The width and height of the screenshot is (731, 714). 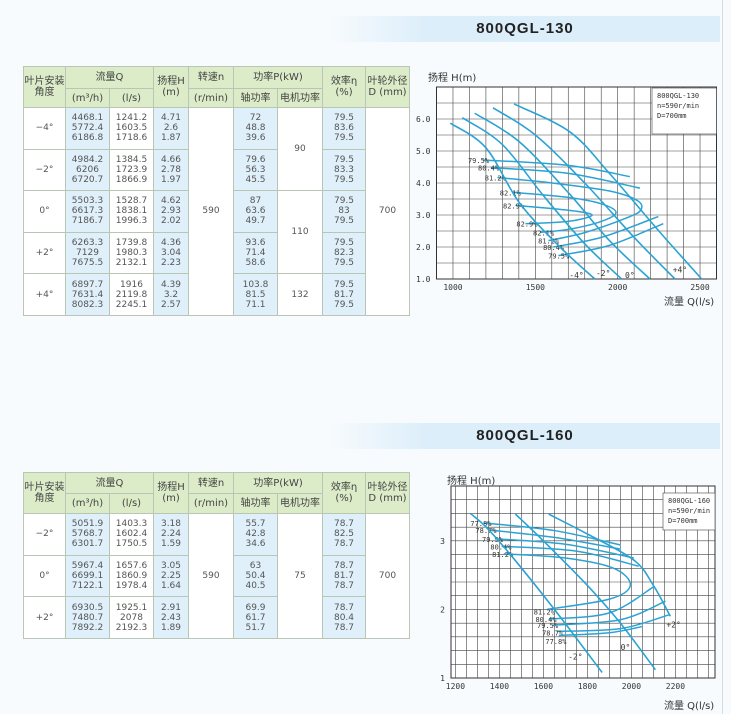 What do you see at coordinates (211, 98) in the screenshot?
I see `header-speed-unit: (r/min)` at bounding box center [211, 98].